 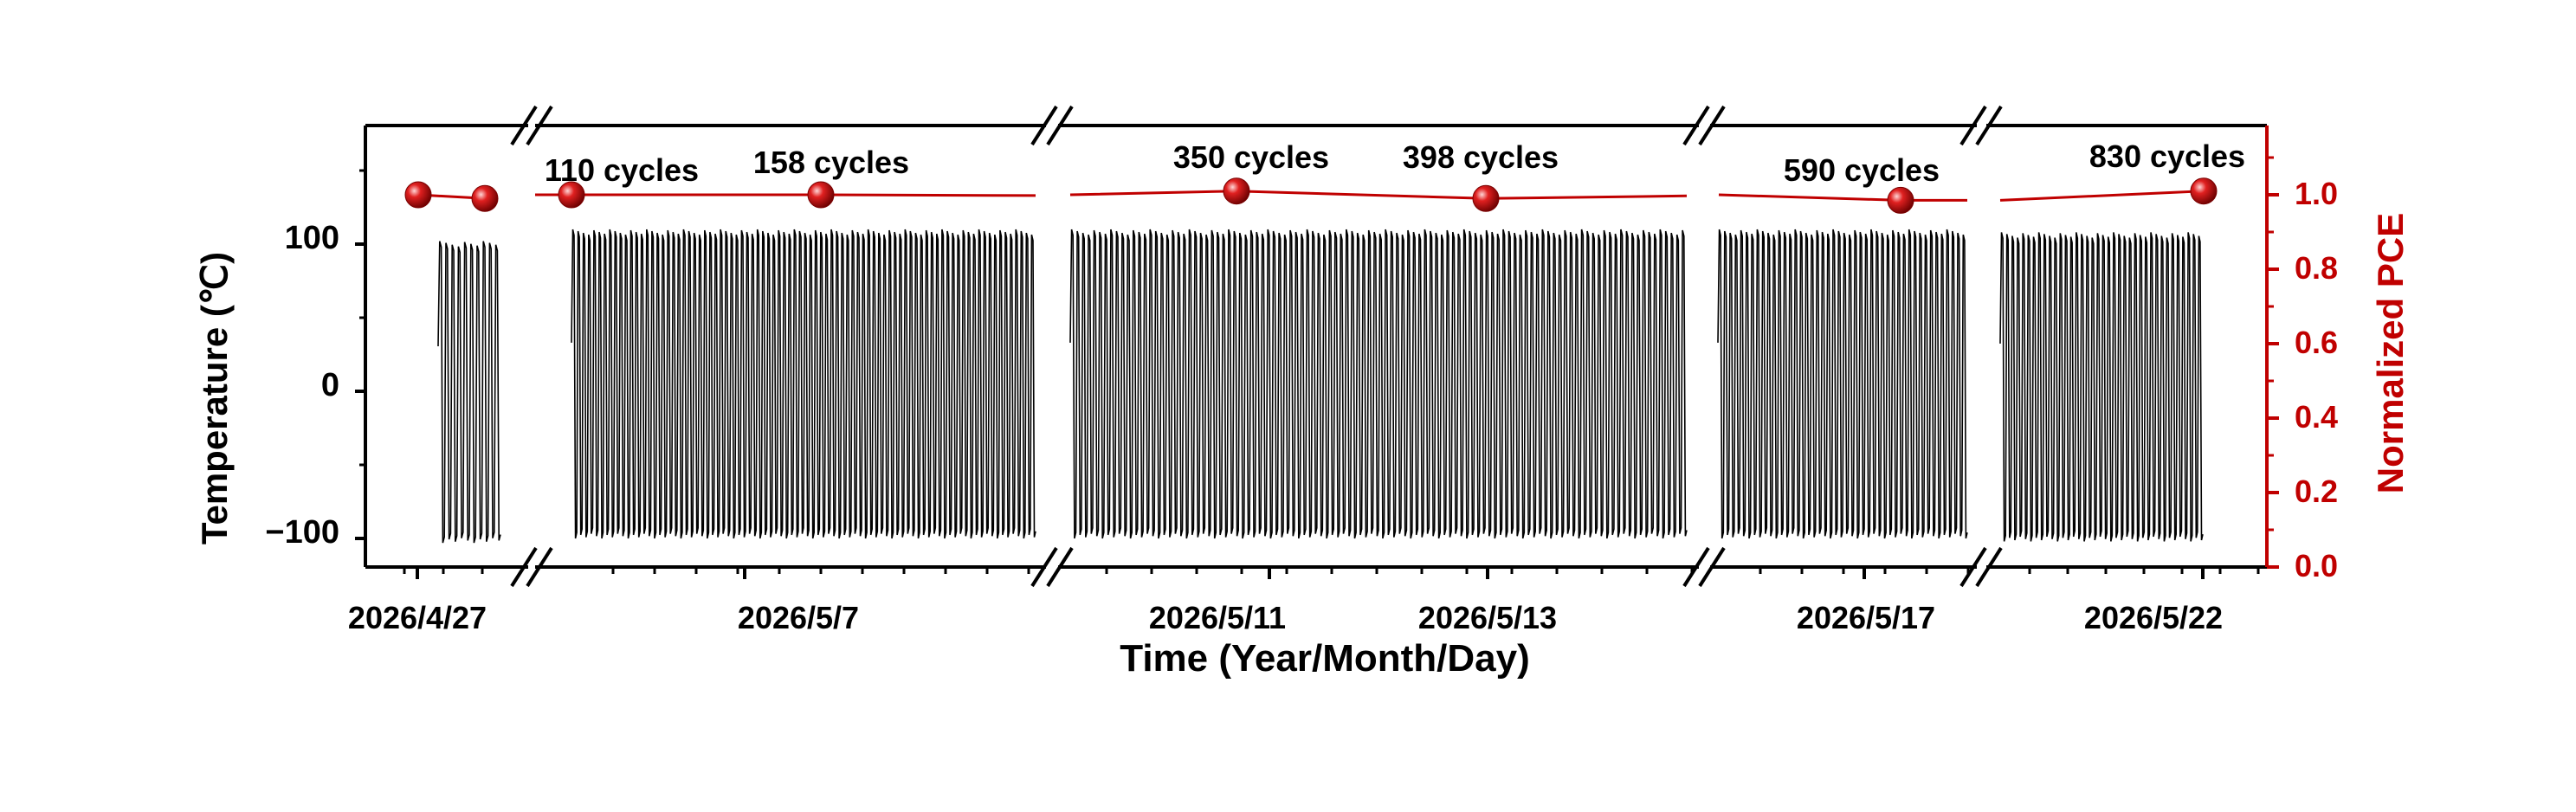 I want to click on cycle-label: 398 cycles, so click(x=1481, y=157).